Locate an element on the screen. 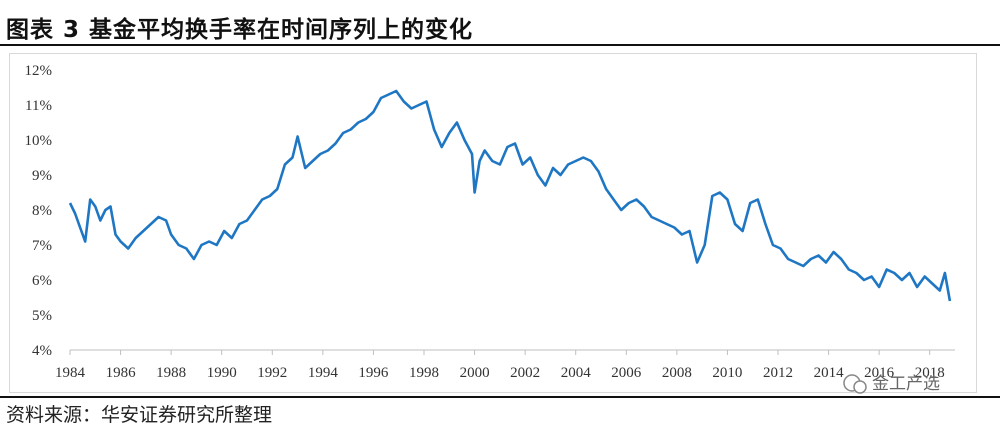  watermark: 金工产选 is located at coordinates (891, 384).